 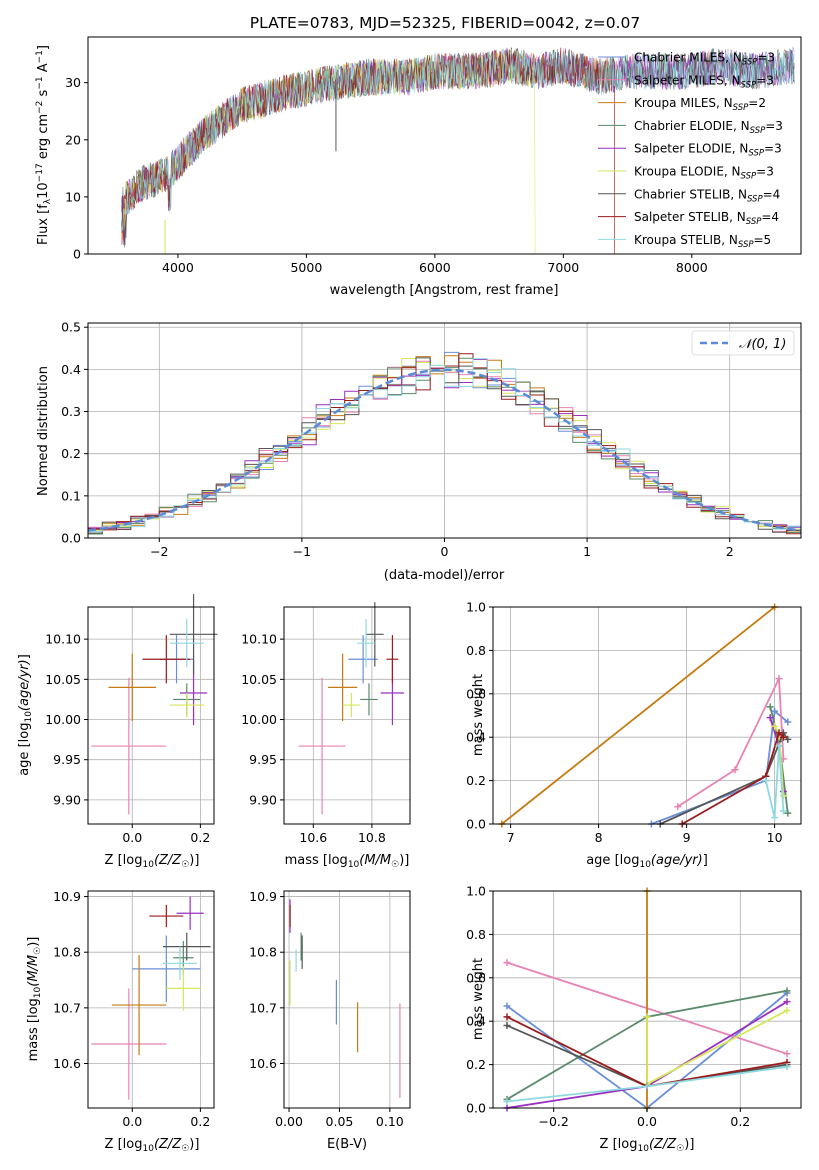 What do you see at coordinates (67, 799) in the screenshot?
I see `age-vs-Z-ytick-label: 9.90` at bounding box center [67, 799].